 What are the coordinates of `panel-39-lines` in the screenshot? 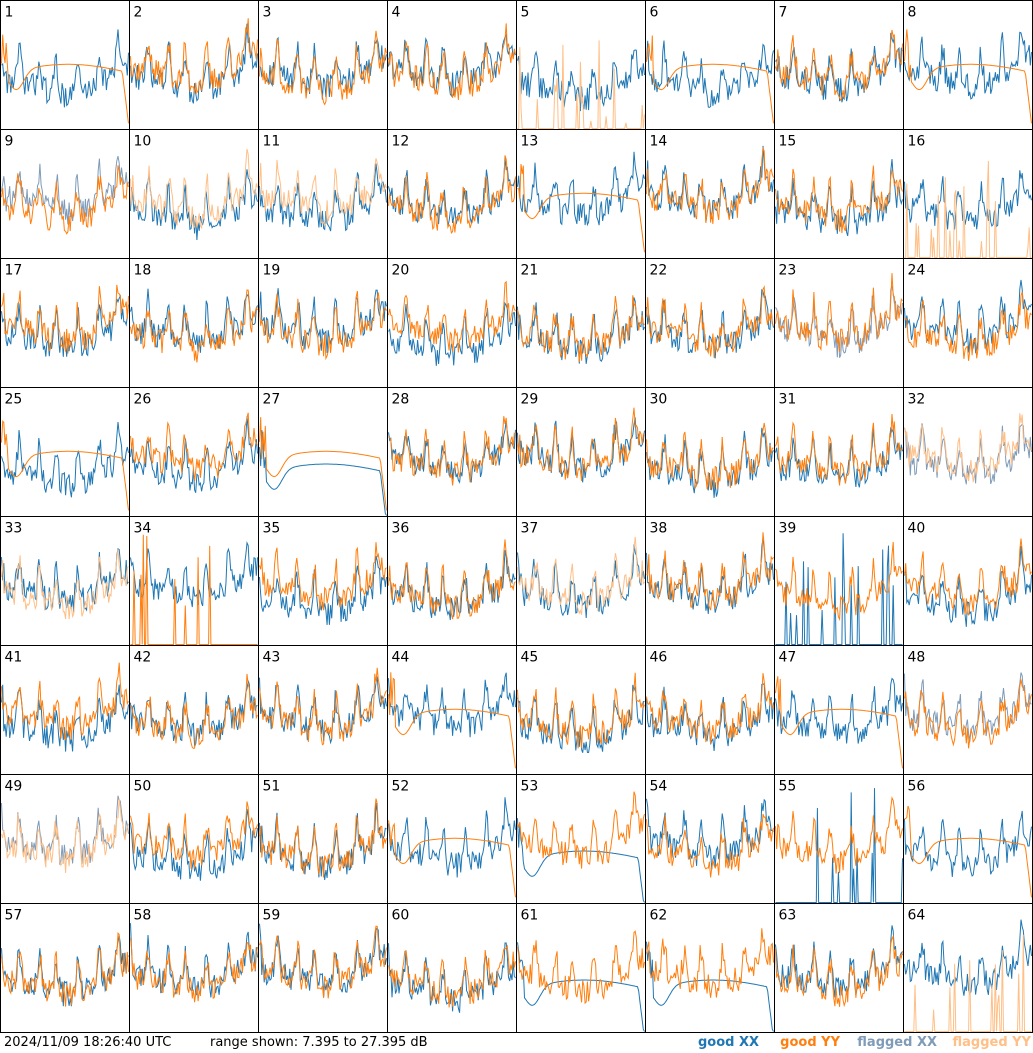 It's located at (839, 589).